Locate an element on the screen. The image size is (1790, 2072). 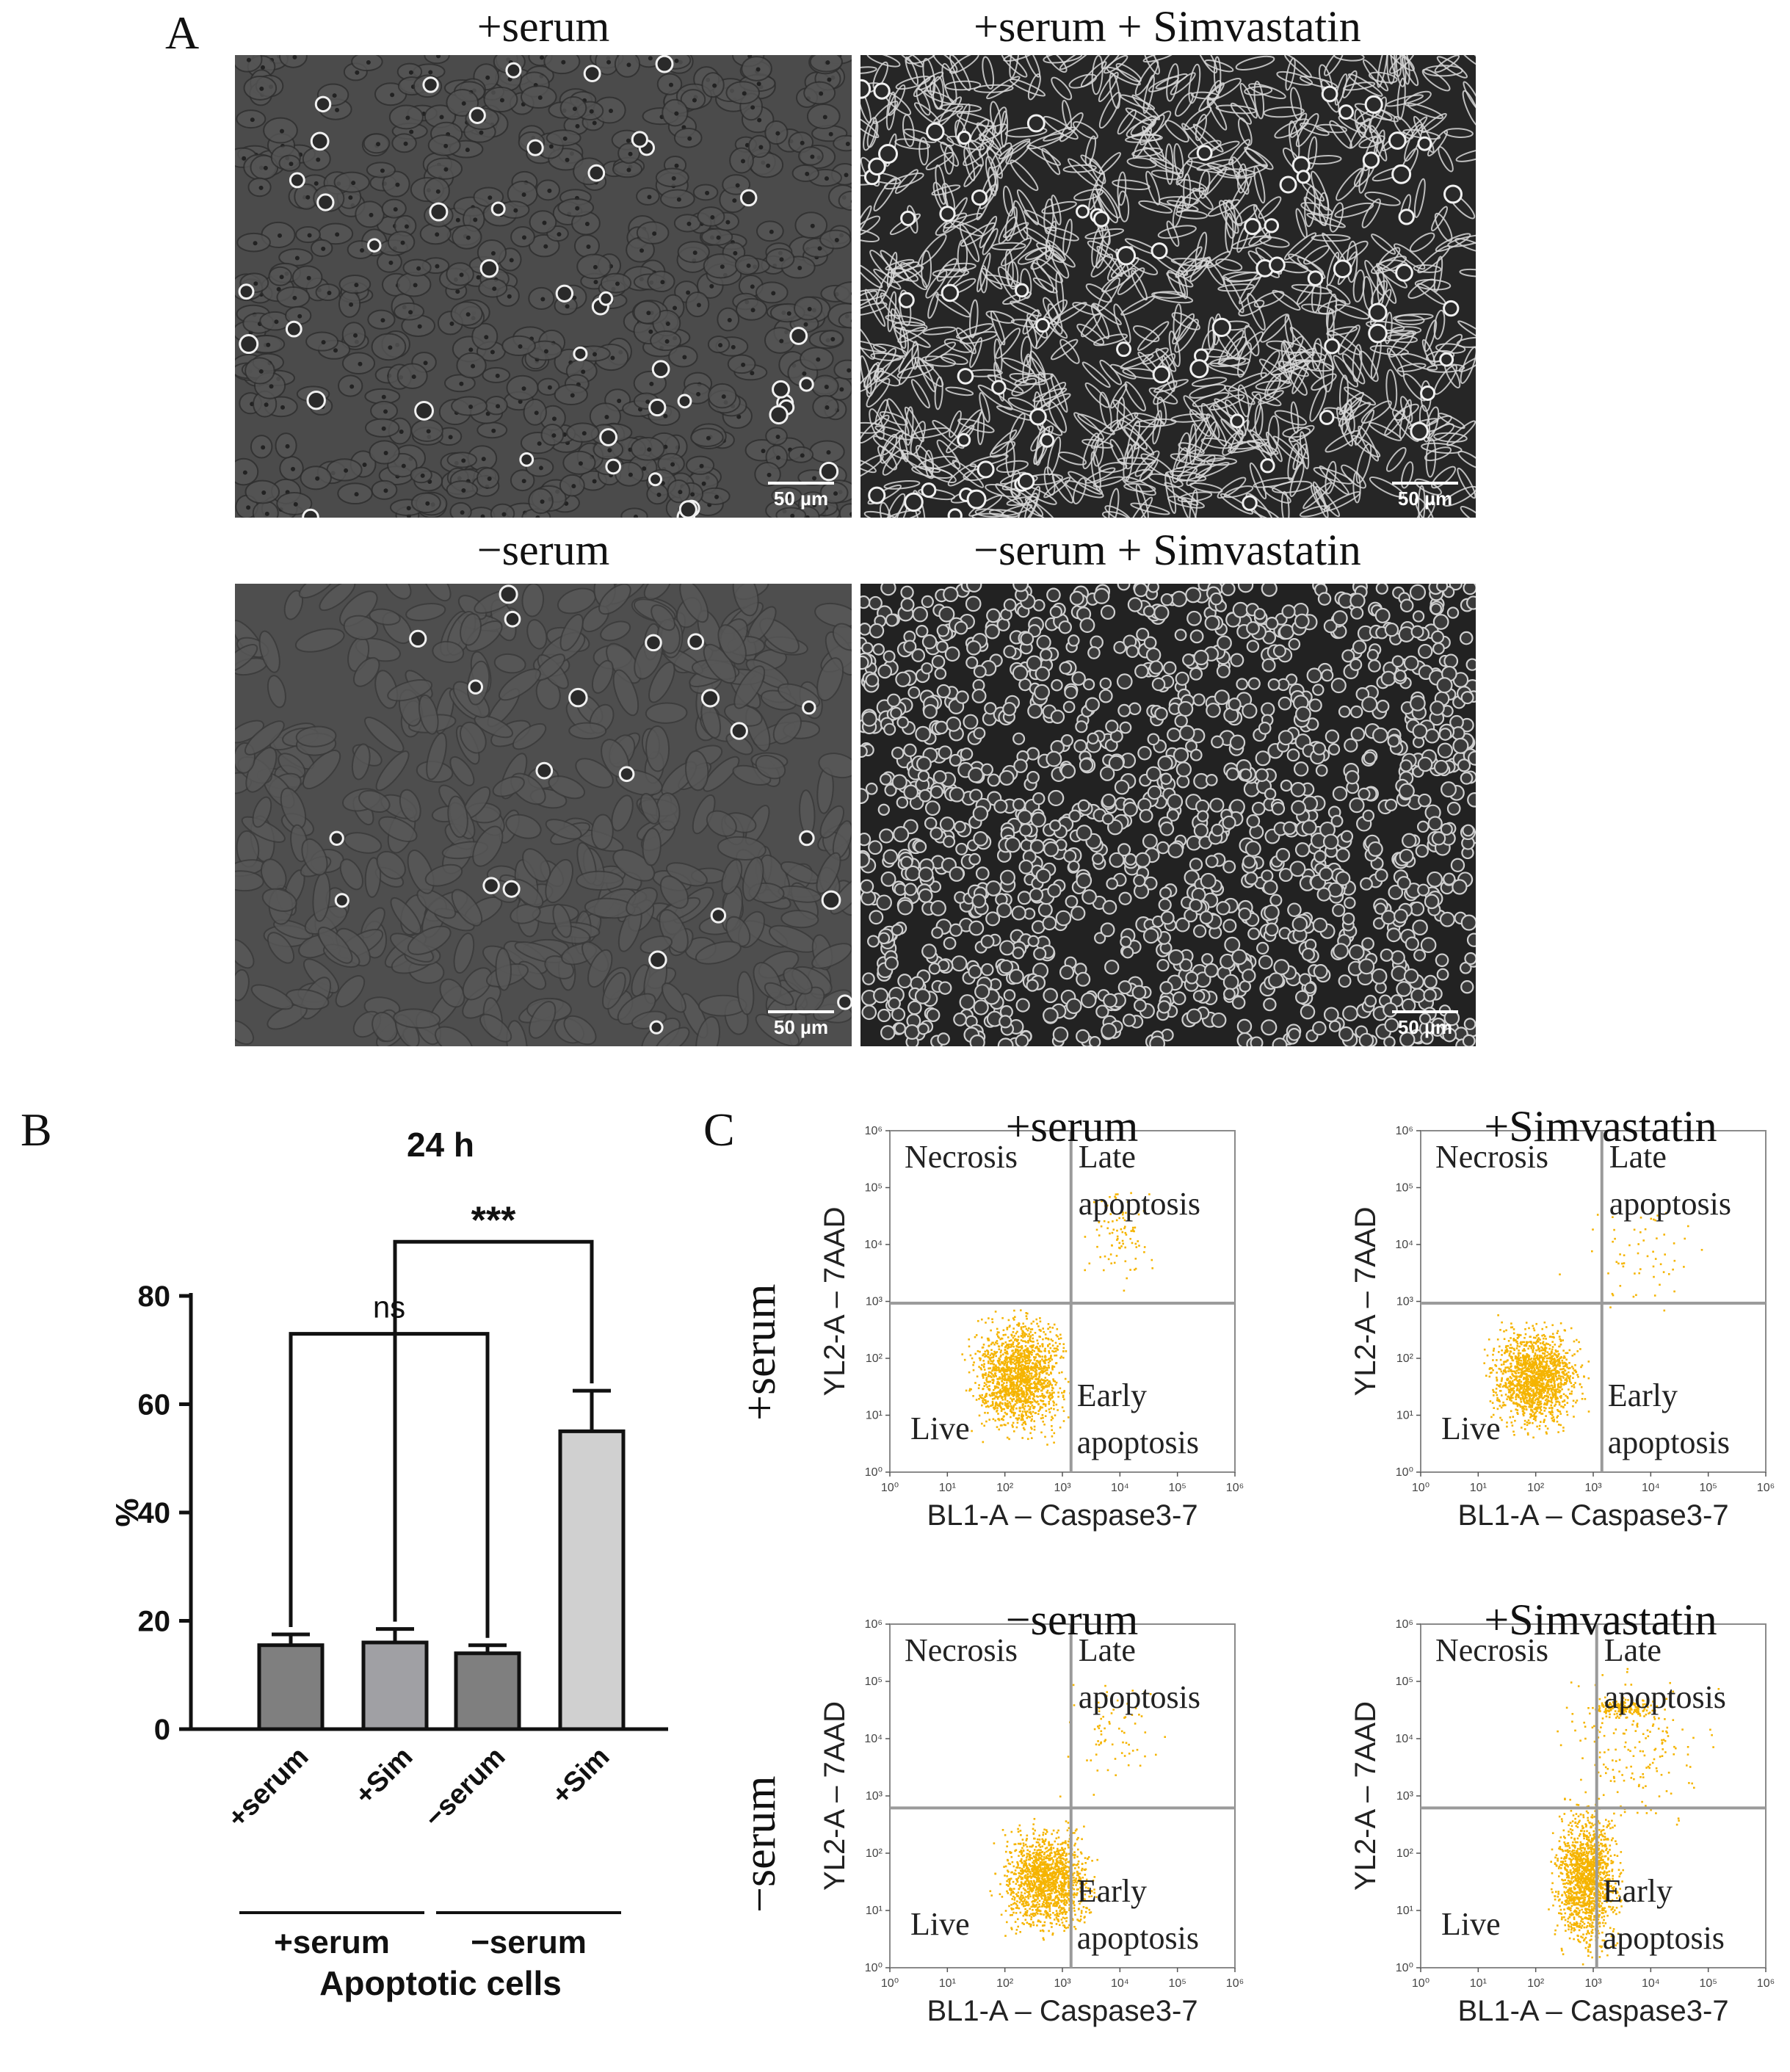
x-tick-label: 10⁶ is located at coordinates (1235, 1488).